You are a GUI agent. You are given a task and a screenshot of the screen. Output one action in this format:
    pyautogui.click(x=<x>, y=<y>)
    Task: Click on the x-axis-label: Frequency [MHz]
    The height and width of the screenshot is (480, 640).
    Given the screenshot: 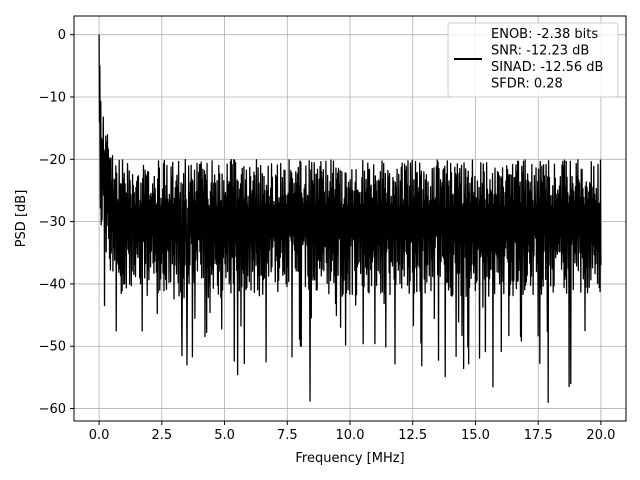 What is the action you would take?
    pyautogui.click(x=349, y=458)
    